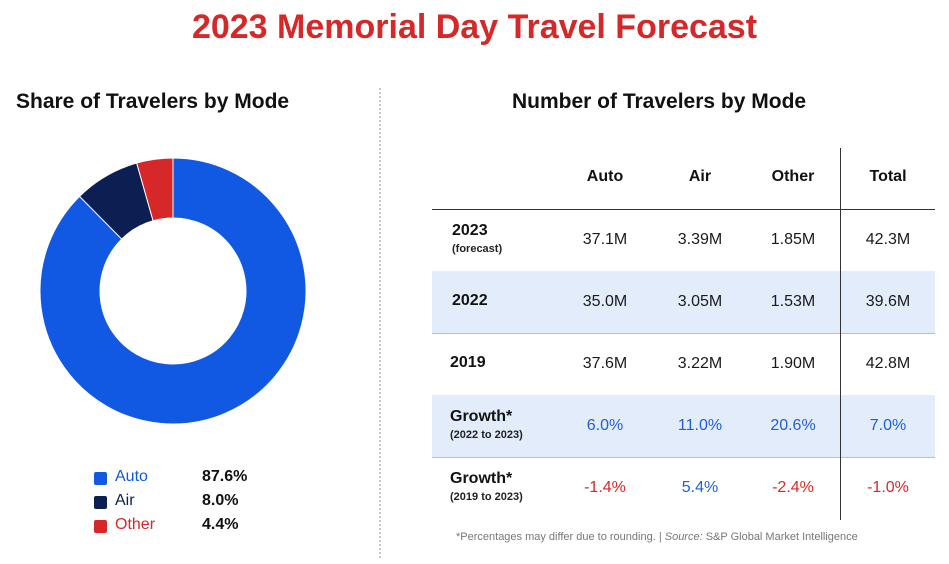 The height and width of the screenshot is (564, 949). I want to click on row-label: 2019, so click(468, 362).